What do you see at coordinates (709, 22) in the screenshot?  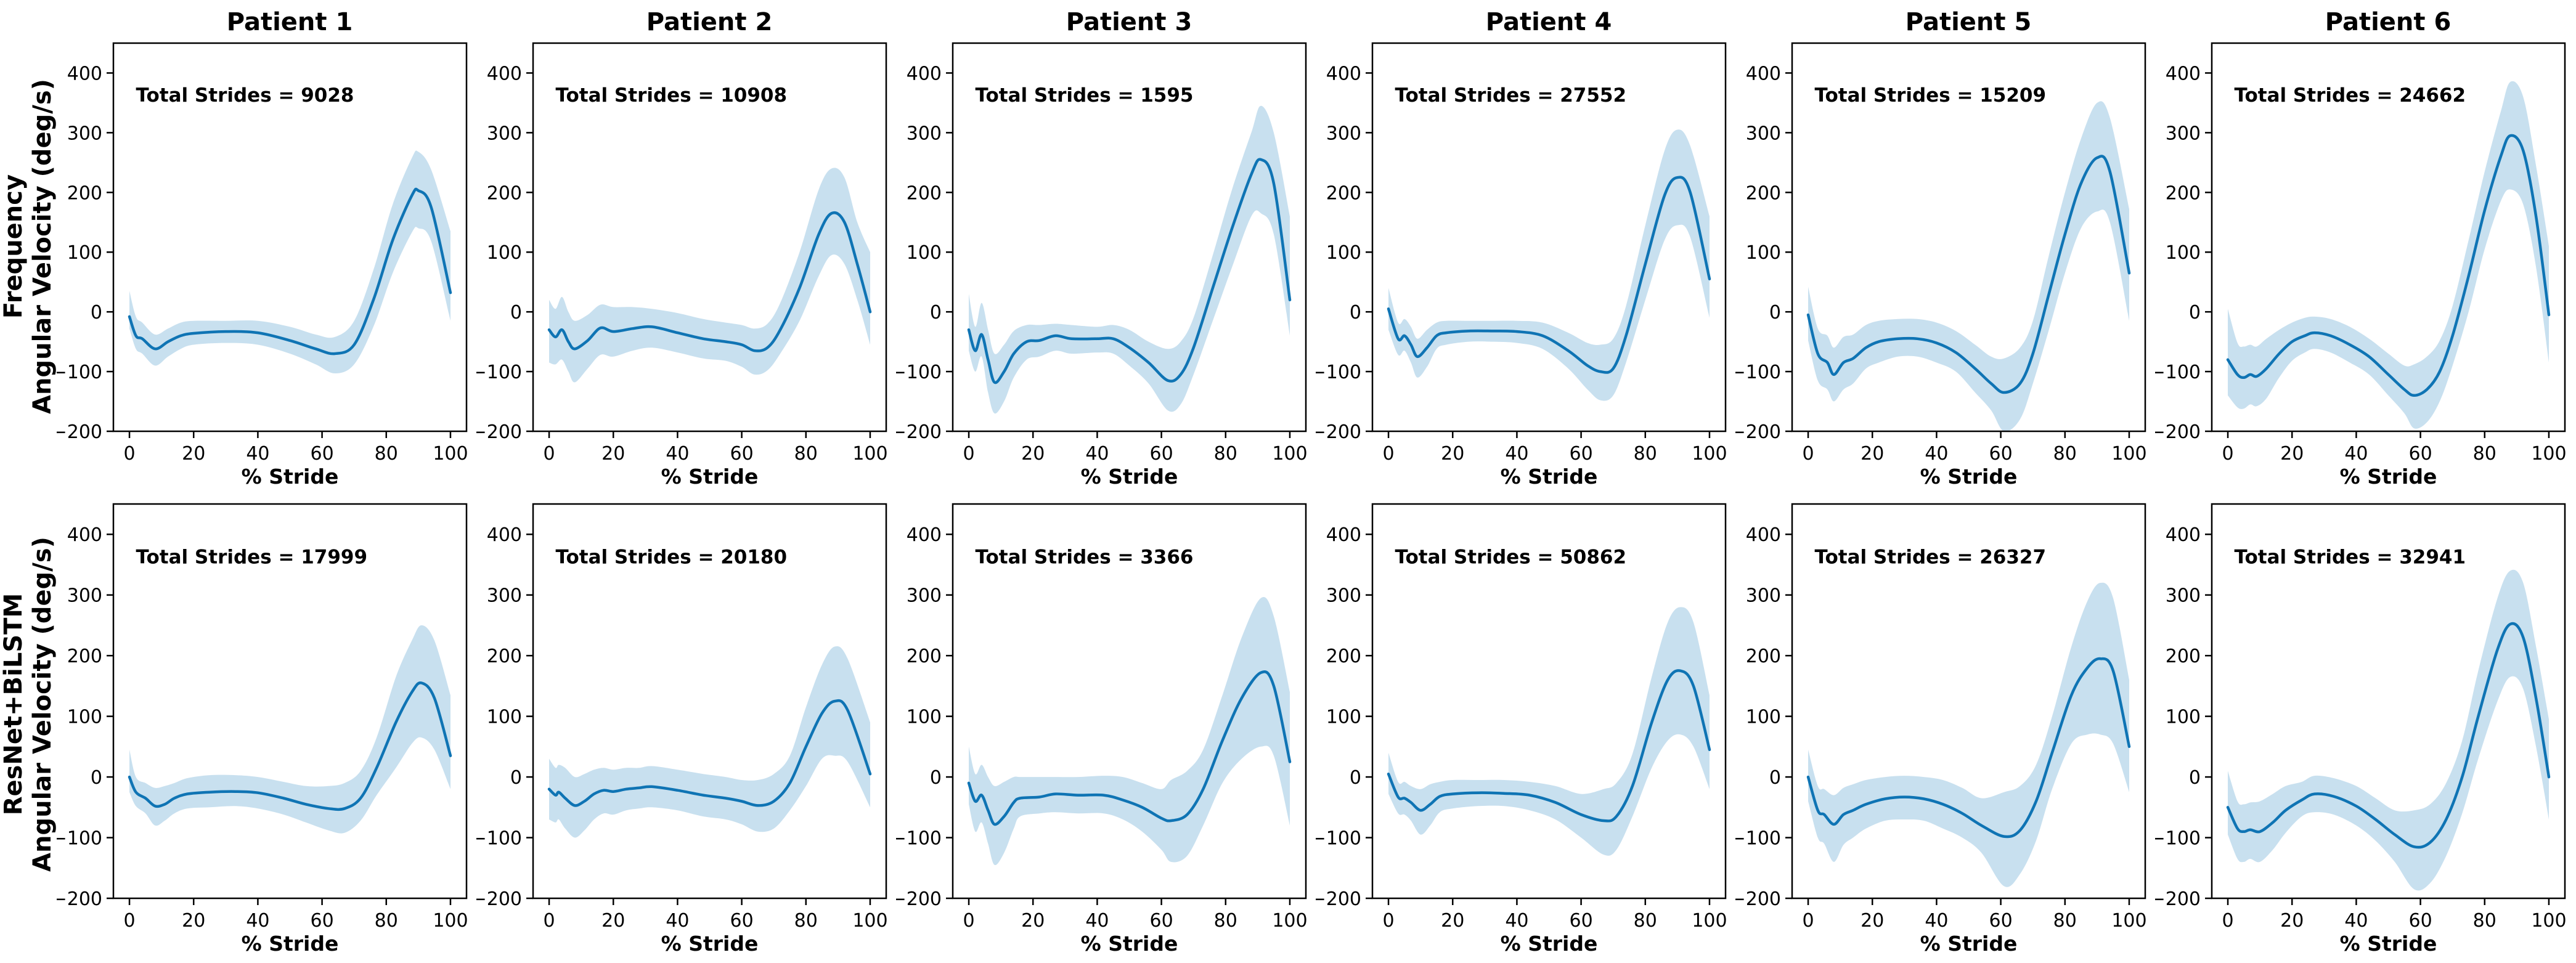 I see `plot-title: Patient 2` at bounding box center [709, 22].